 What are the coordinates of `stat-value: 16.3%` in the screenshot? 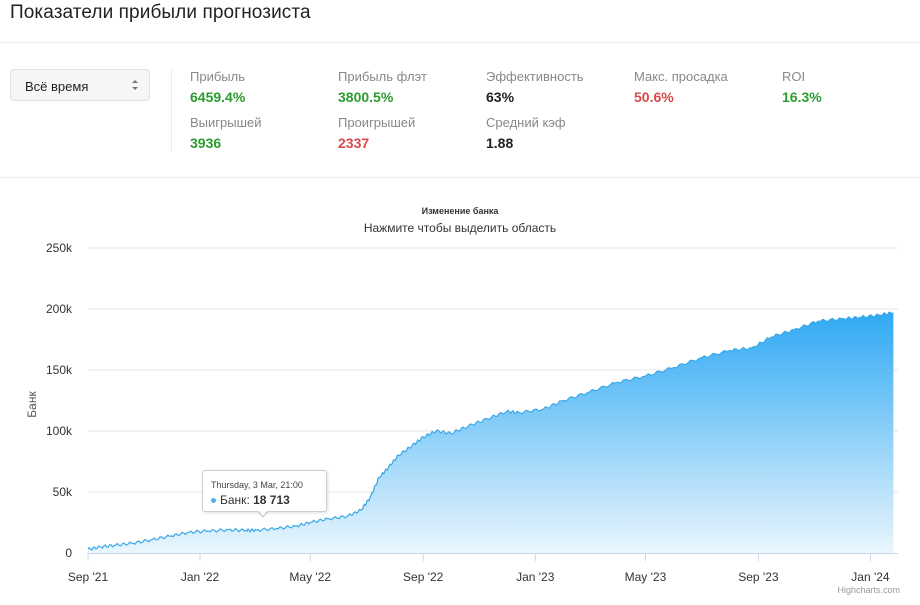 It's located at (802, 97).